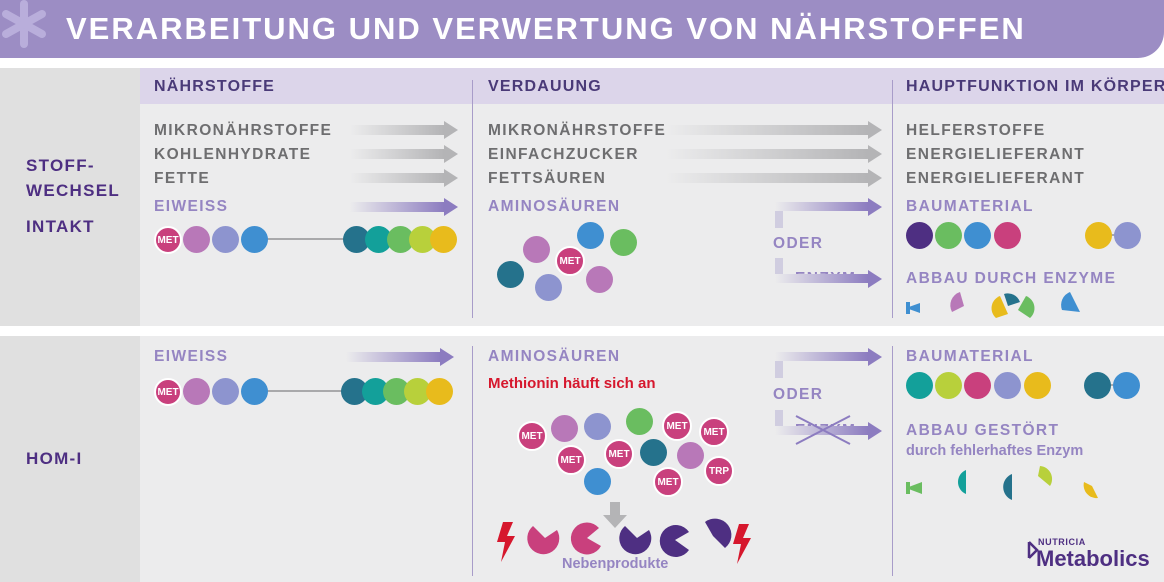  I want to click on nutrient-label: Fette, so click(182, 178).